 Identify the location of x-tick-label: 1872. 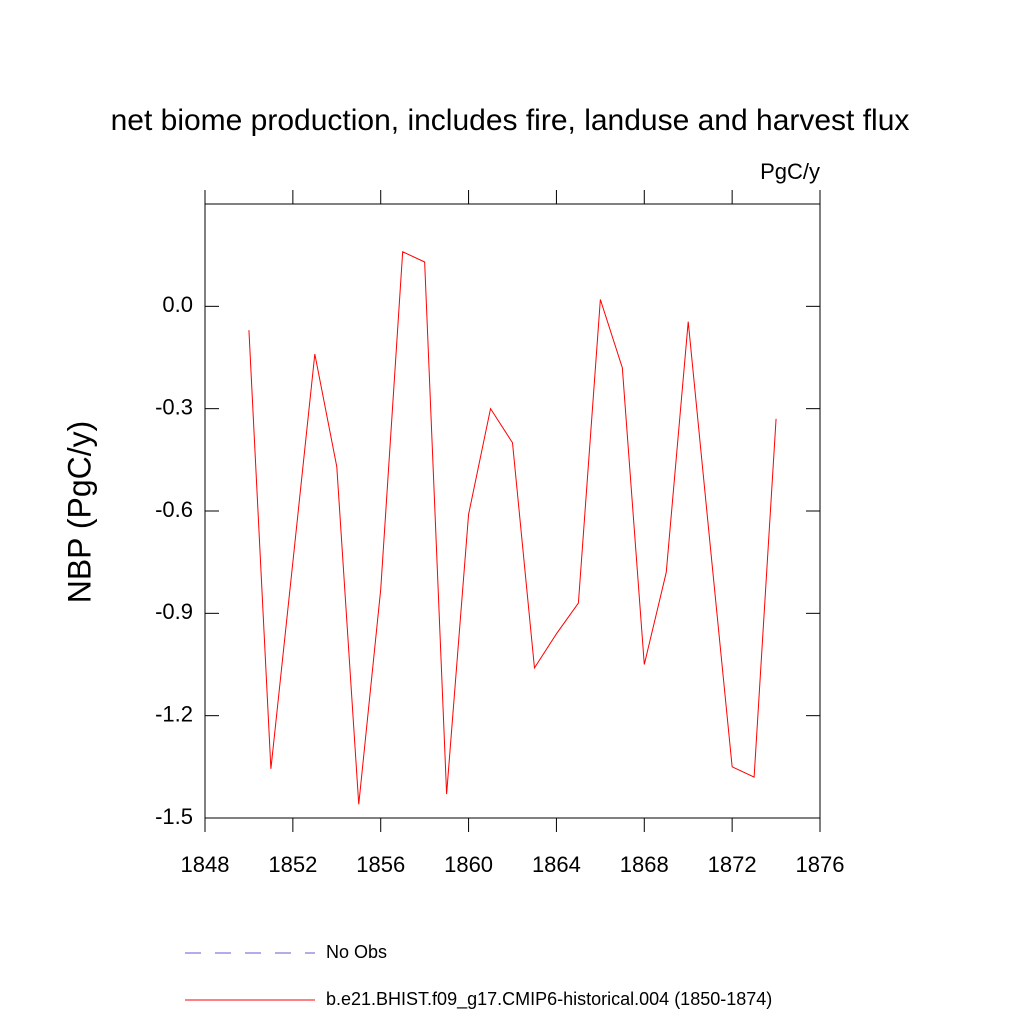
(732, 864).